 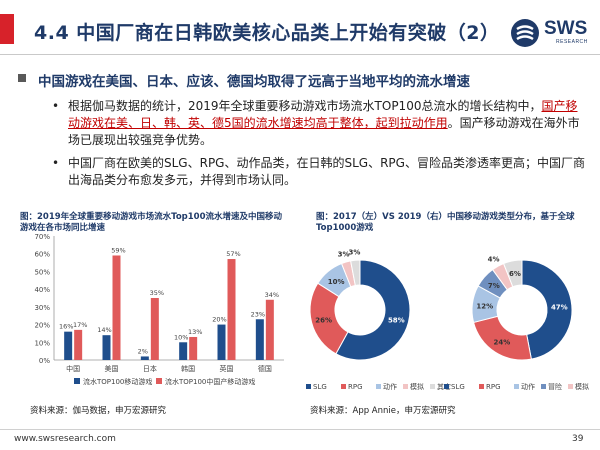 What do you see at coordinates (150, 368) in the screenshot?
I see `x-tick-label: 日本` at bounding box center [150, 368].